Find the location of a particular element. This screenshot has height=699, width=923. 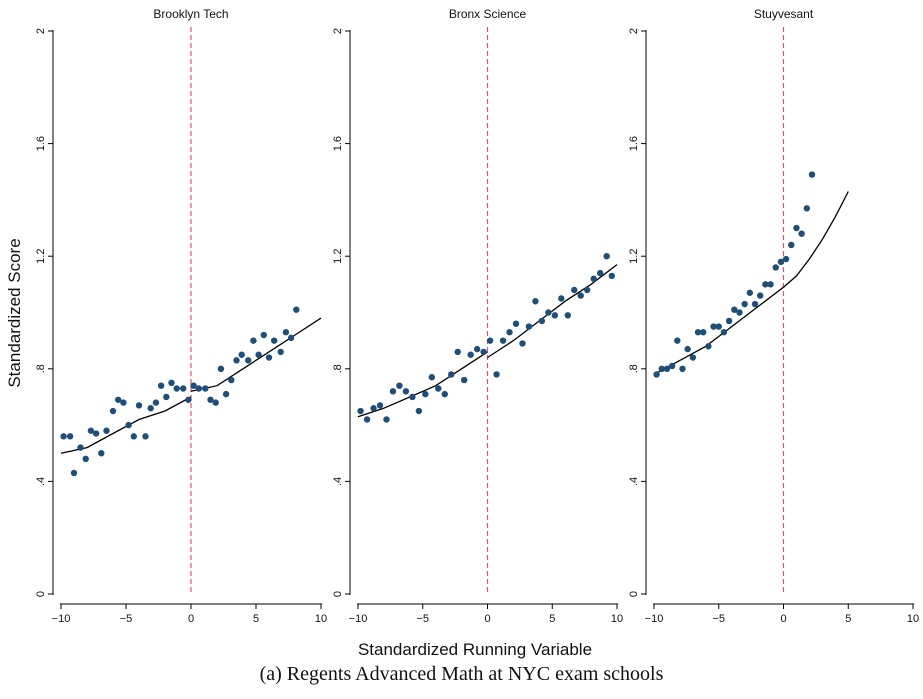

panel-title-stuyvesant: Stuyvesant is located at coordinates (784, 14).